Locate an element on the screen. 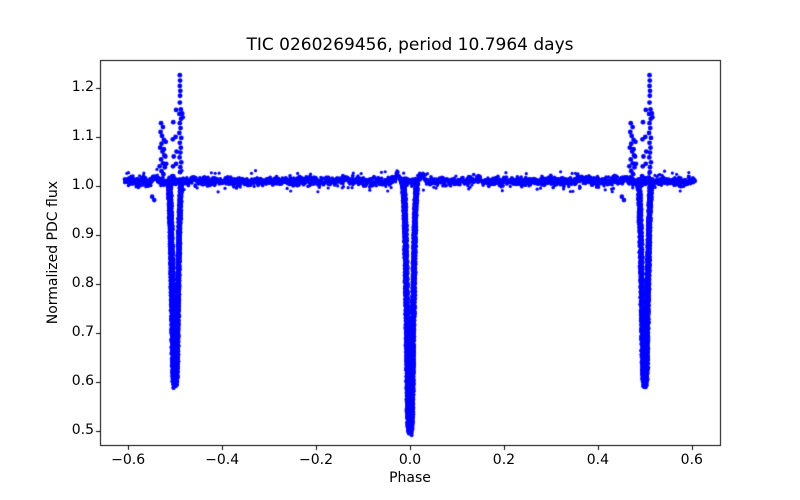 The height and width of the screenshot is (500, 800). y-tick-label: 0.8 is located at coordinates (82, 283).